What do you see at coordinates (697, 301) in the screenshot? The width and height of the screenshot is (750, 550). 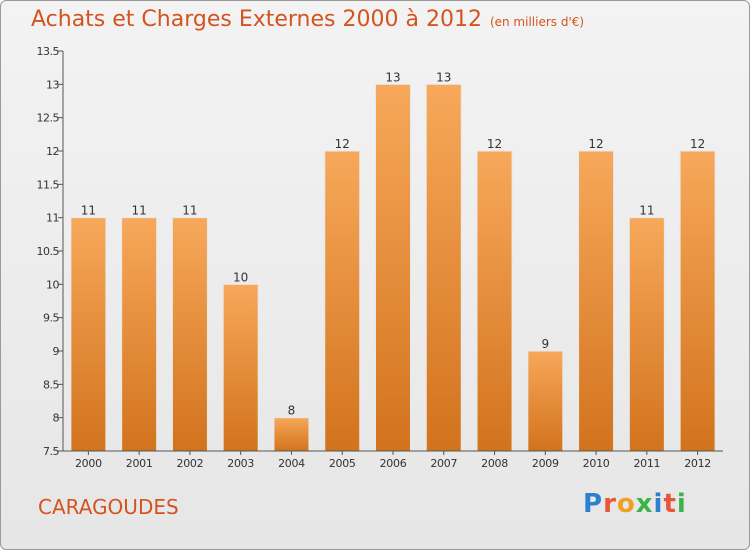 I see `bar-2012` at bounding box center [697, 301].